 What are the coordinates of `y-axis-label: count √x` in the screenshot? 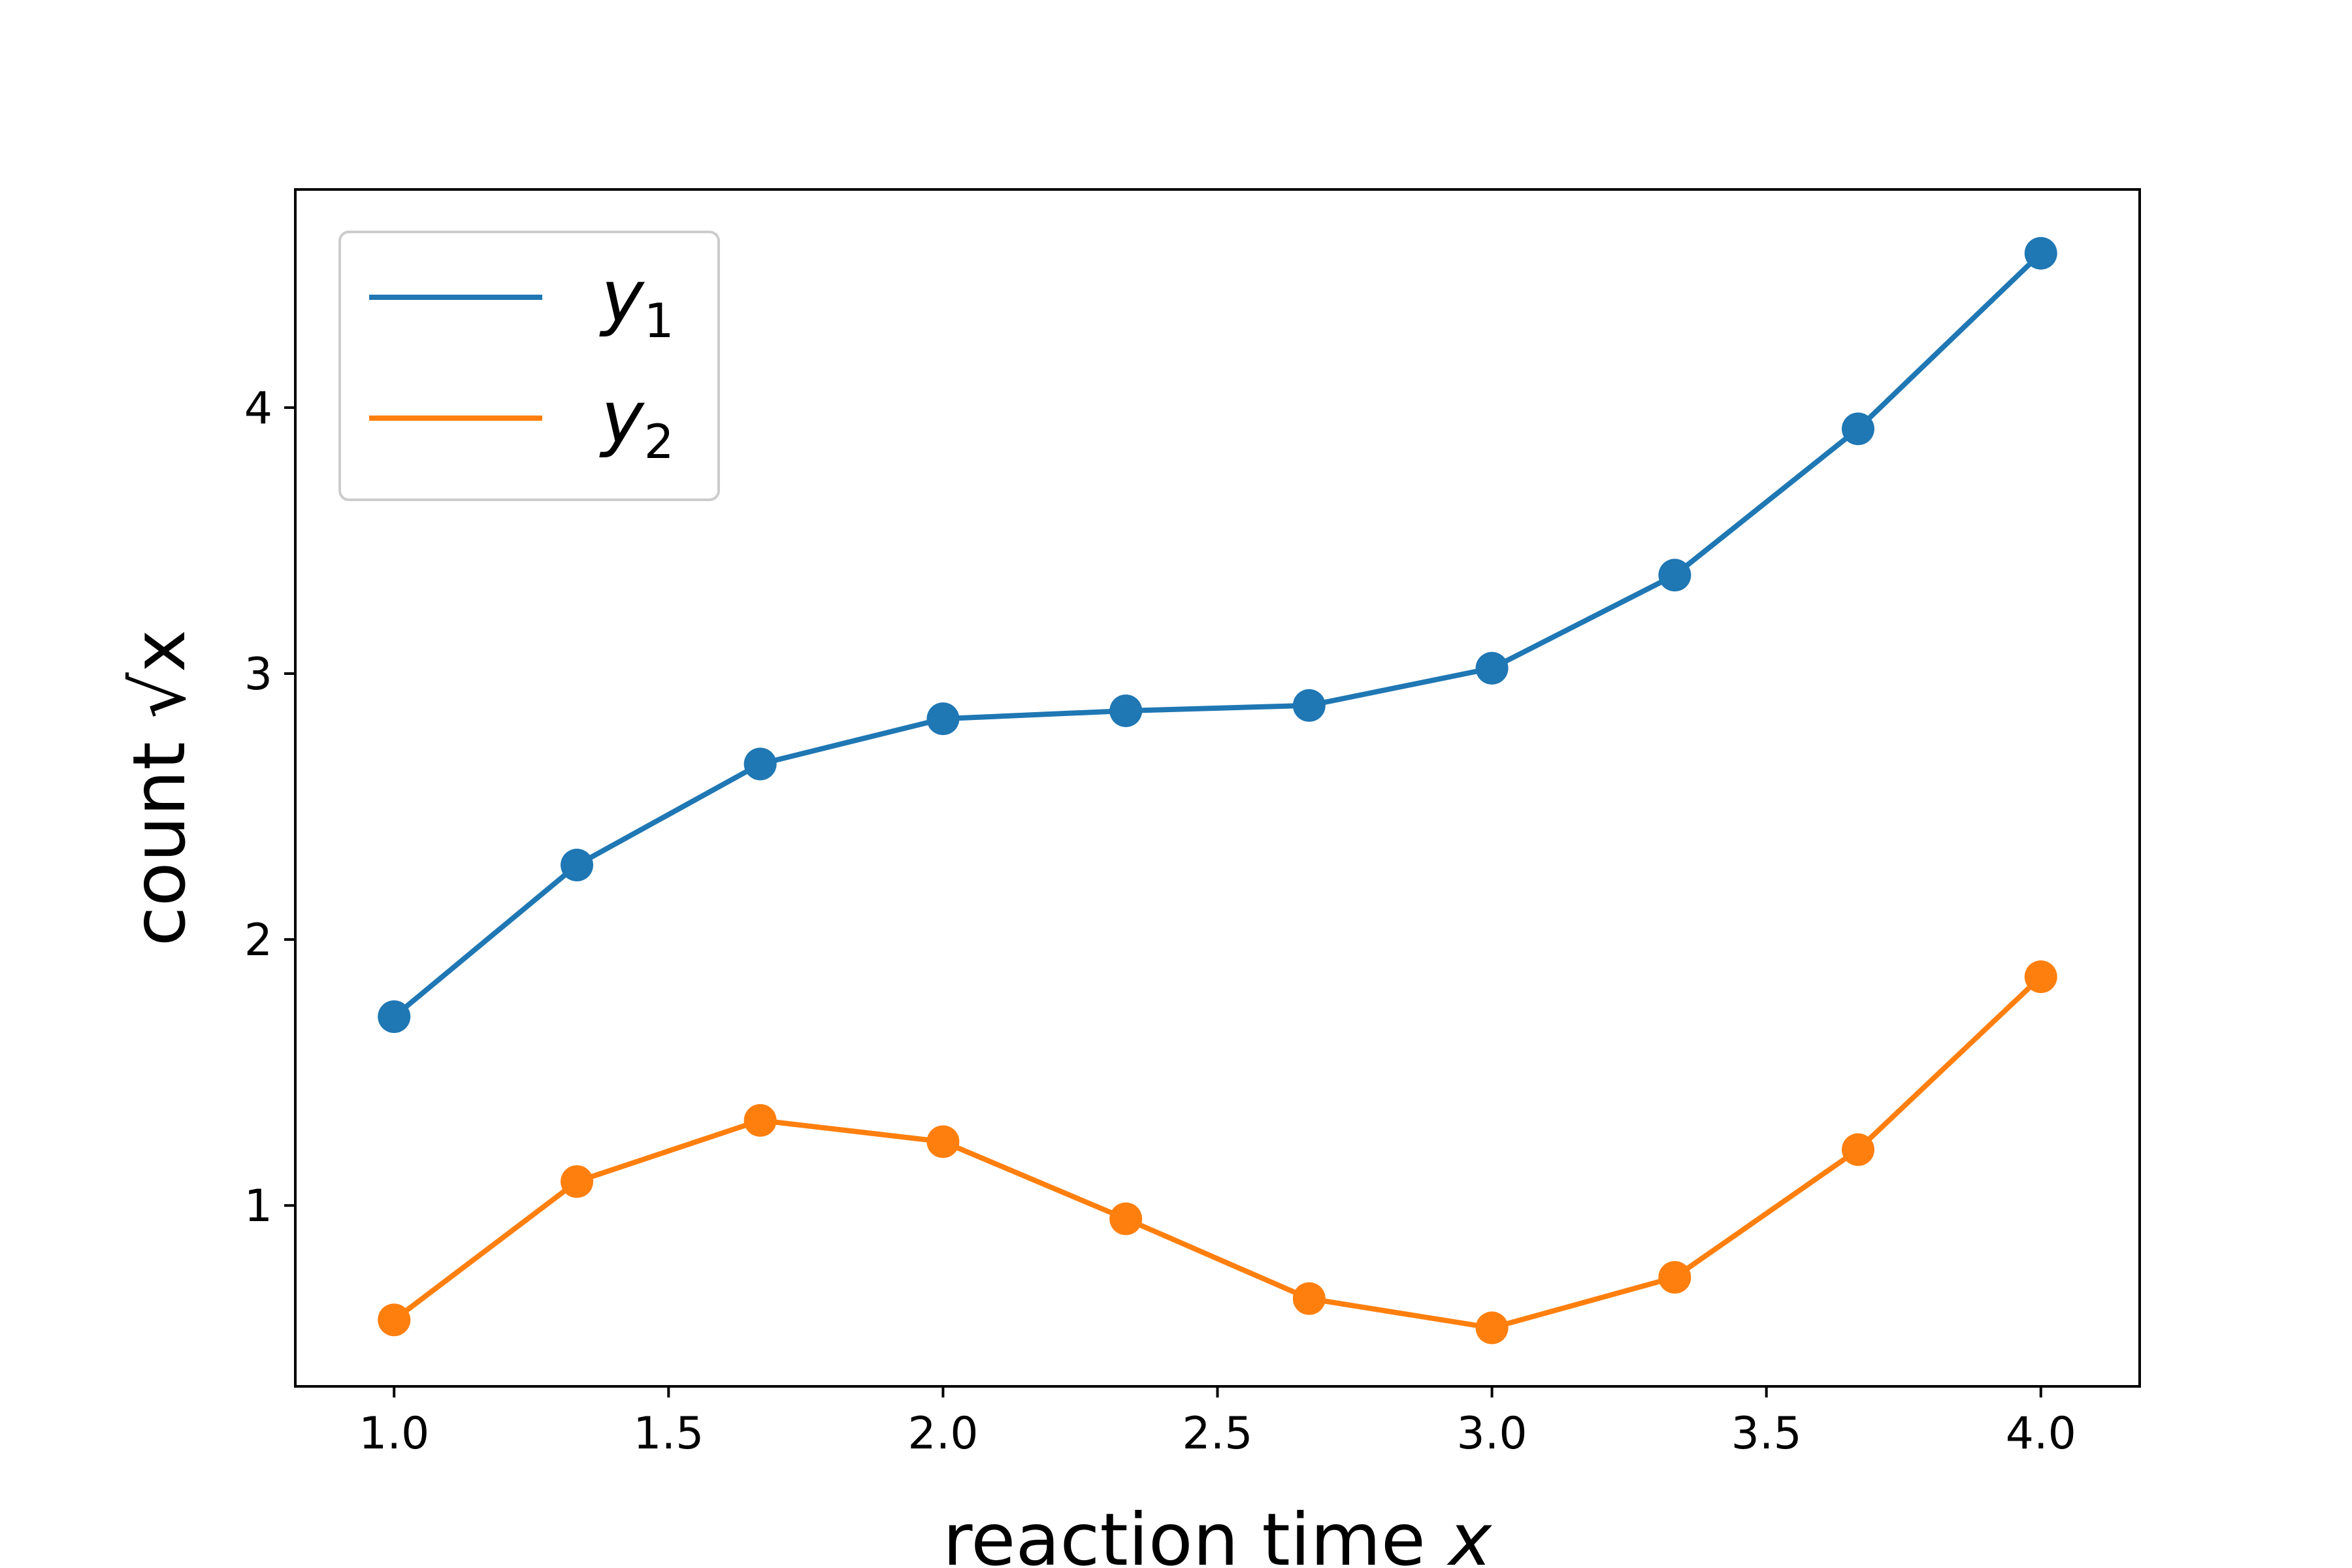 It's located at (160, 788).